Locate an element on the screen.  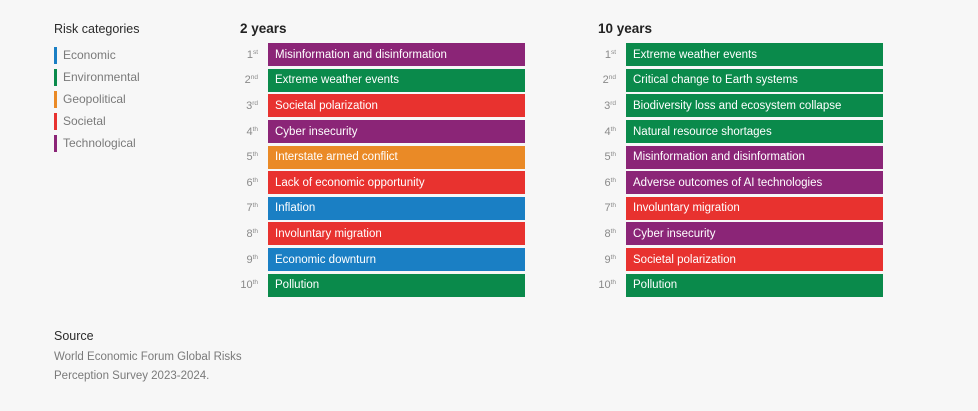
source-title: Source is located at coordinates (74, 336).